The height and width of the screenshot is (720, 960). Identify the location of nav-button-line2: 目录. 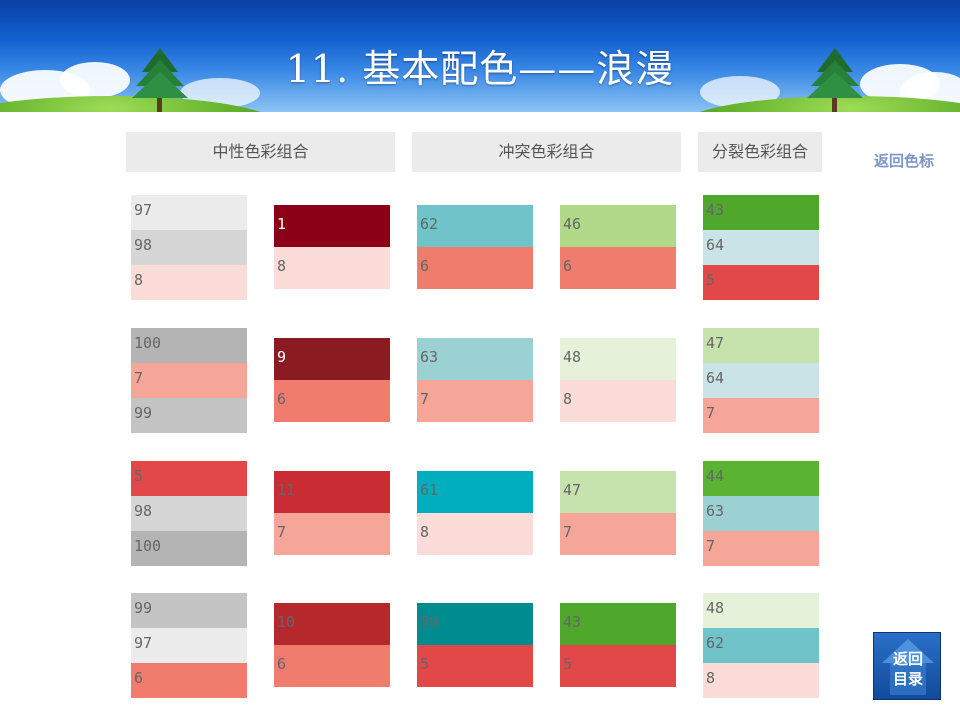
(907, 679).